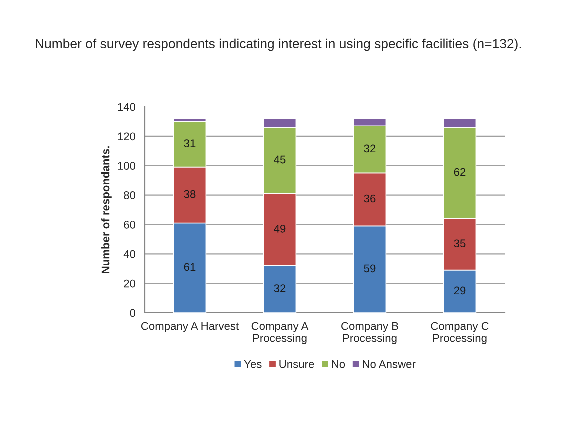 This screenshot has width=565, height=424. What do you see at coordinates (460, 290) in the screenshot?
I see `data-label: 29` at bounding box center [460, 290].